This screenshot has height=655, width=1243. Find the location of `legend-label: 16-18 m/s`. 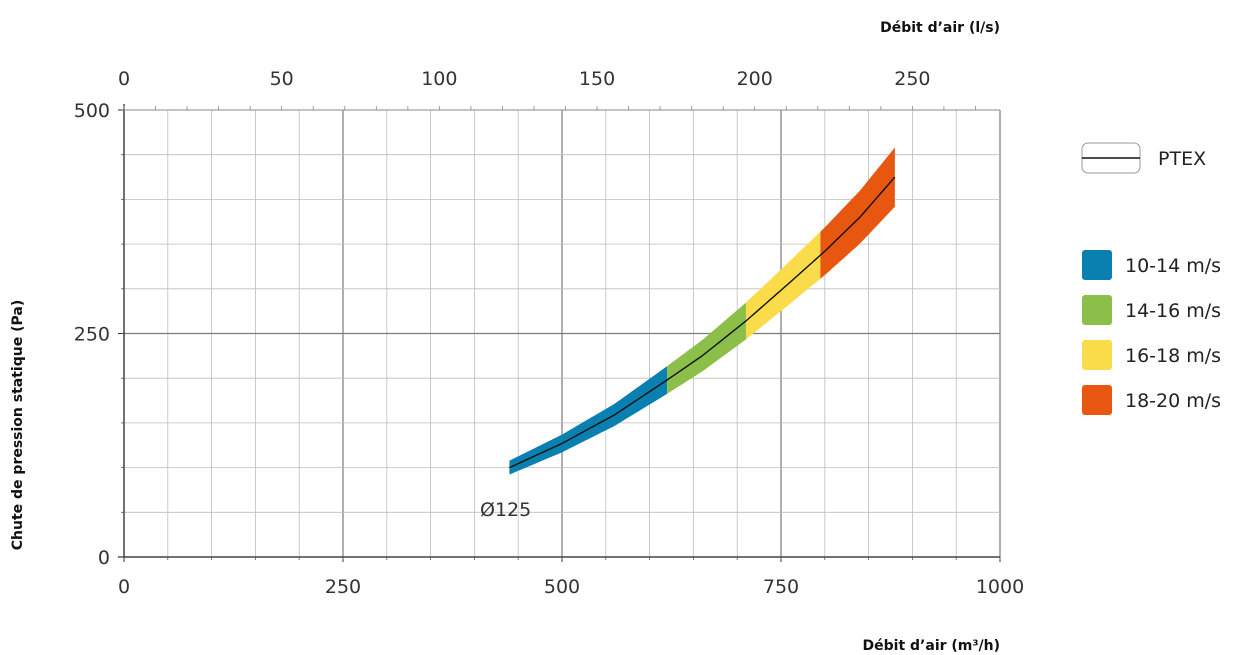

legend-label: 16-18 m/s is located at coordinates (1173, 356).